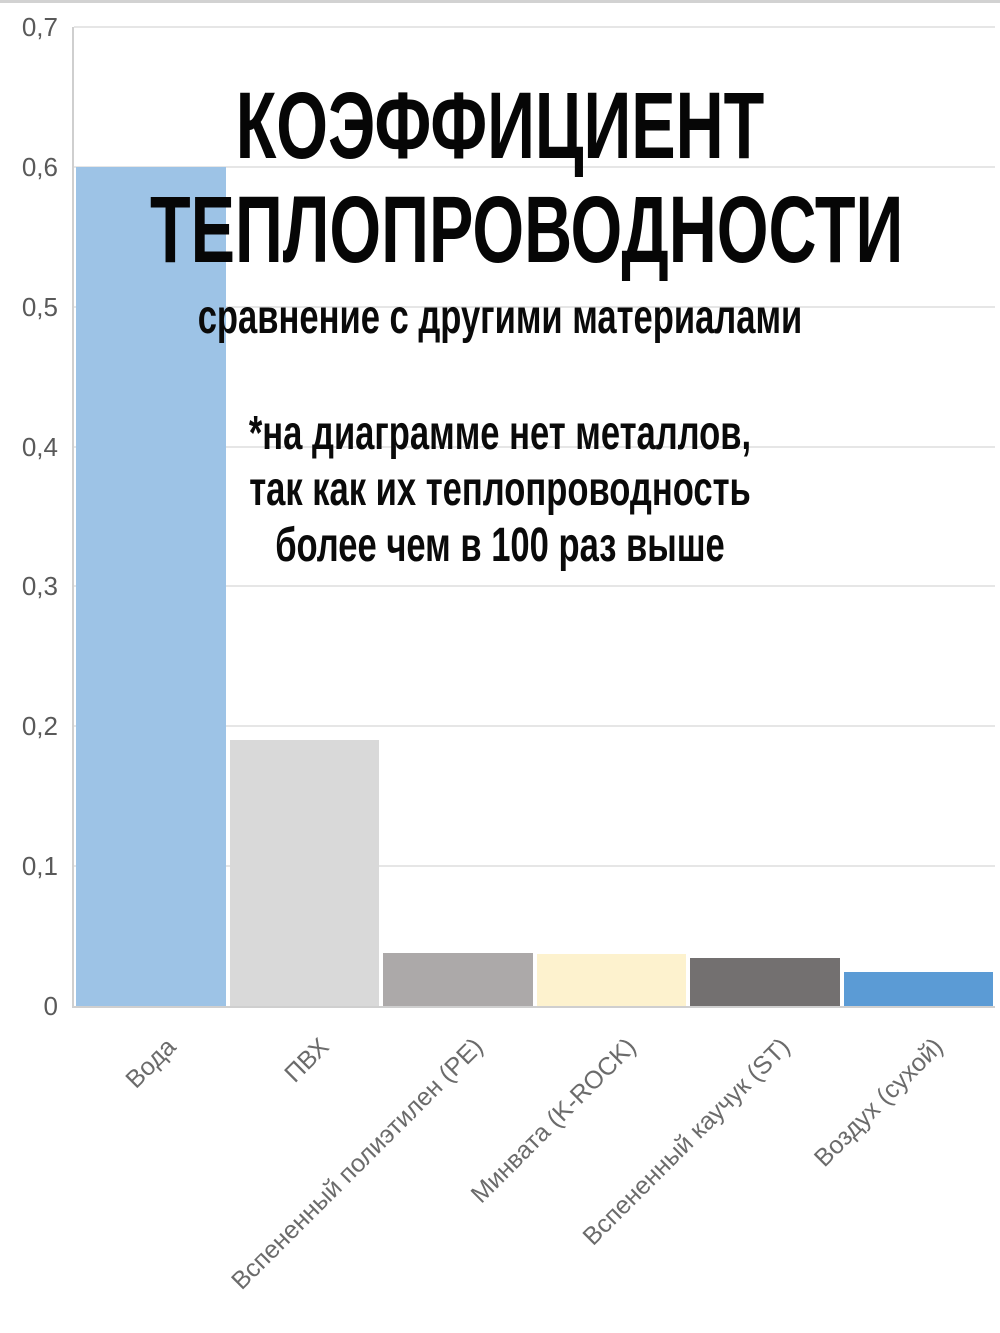 The image size is (1000, 1333). What do you see at coordinates (39, 306) in the screenshot?
I see `y-tick-label: 0,5` at bounding box center [39, 306].